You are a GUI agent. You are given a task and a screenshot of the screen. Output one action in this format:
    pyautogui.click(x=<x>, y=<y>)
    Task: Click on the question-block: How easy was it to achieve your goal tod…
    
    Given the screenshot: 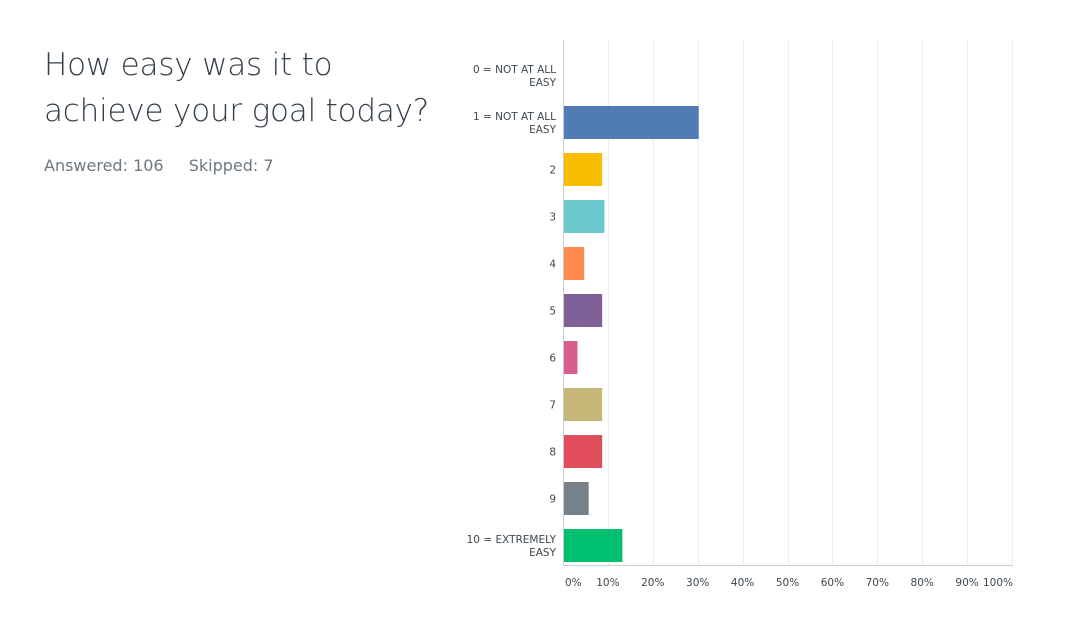 What is the action you would take?
    pyautogui.click(x=244, y=108)
    